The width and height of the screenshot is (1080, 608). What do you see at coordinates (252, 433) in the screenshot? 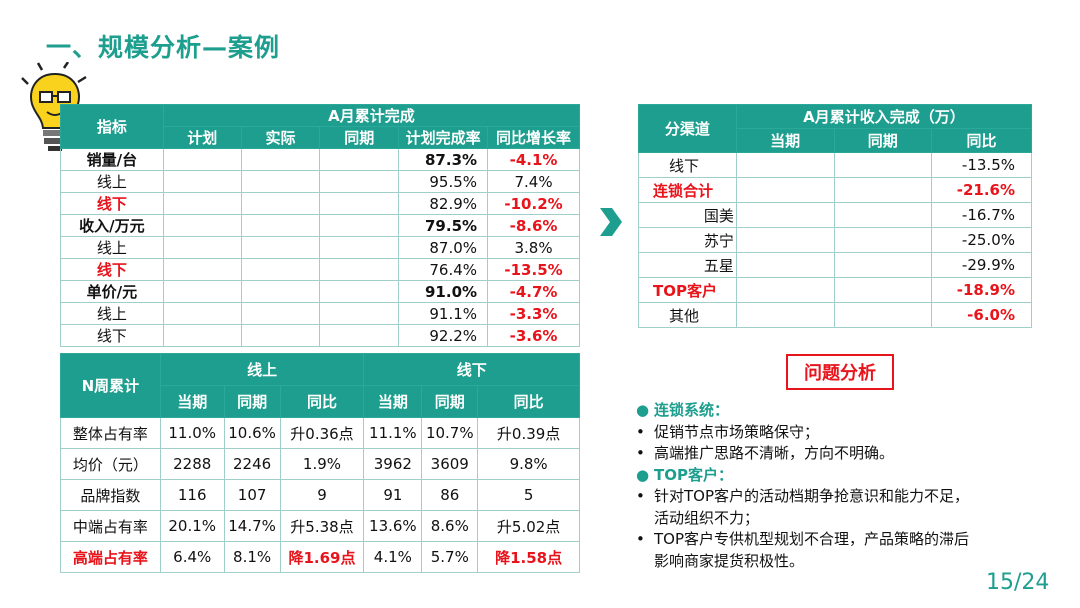
I see `cell: 10.6%` at bounding box center [252, 433].